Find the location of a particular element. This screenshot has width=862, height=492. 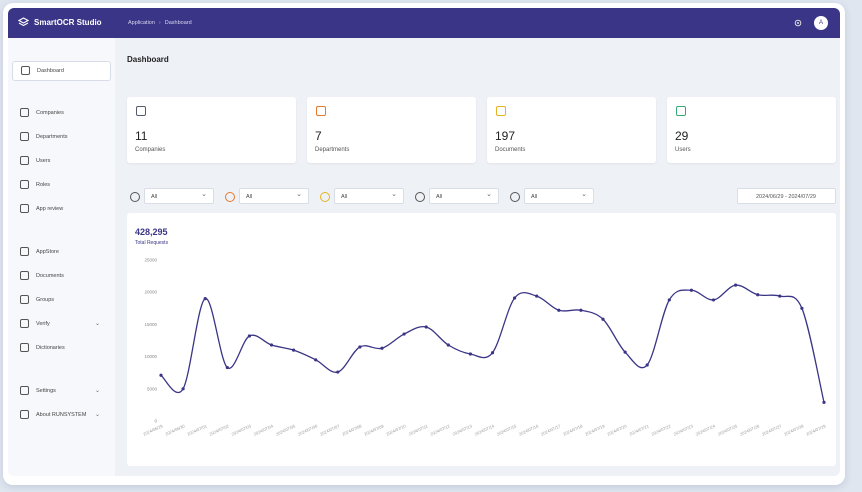

y-tick-label: 10000 is located at coordinates (150, 356).